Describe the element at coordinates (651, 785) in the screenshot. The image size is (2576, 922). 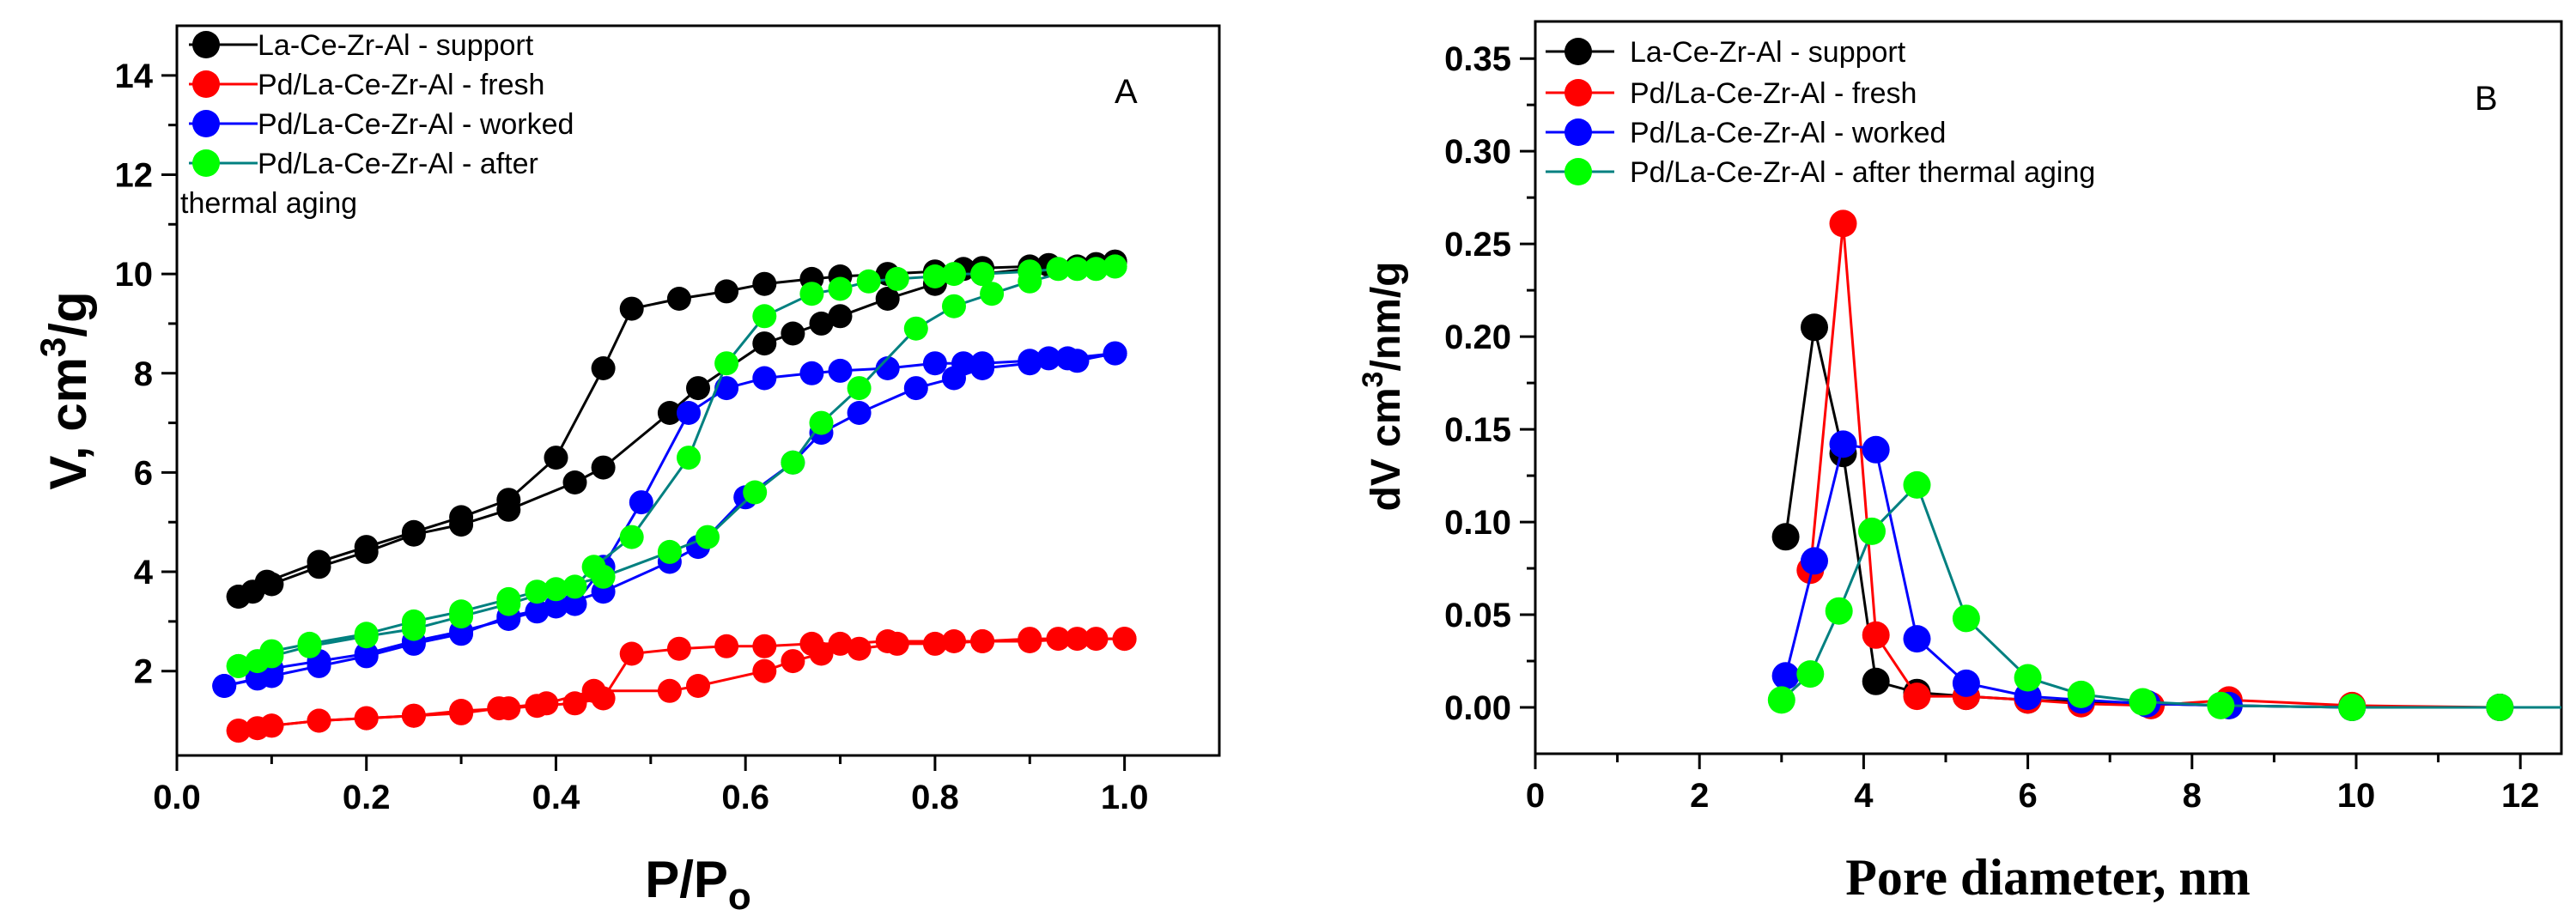
I see `panel-a-x-ticks: 0.0 0.2 0.4 0.6 0.8 1.0` at that location.